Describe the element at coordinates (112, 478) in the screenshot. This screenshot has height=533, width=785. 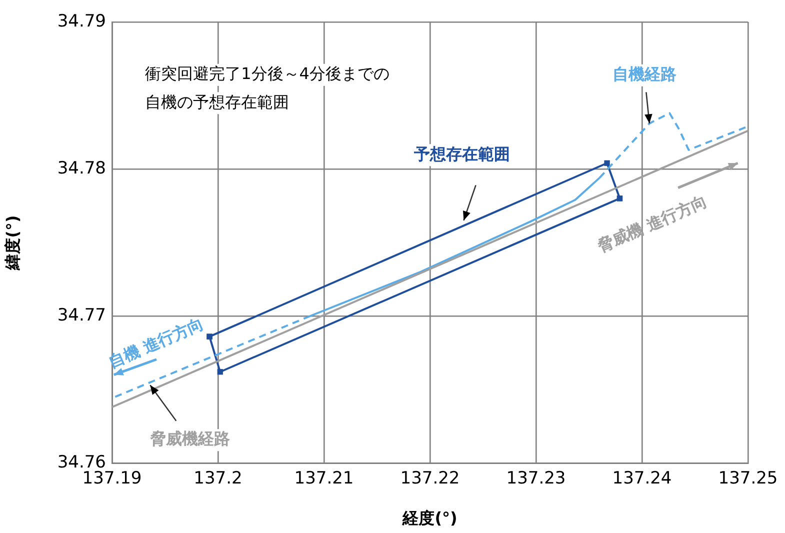
I see `x-tick-label: 137.19` at that location.